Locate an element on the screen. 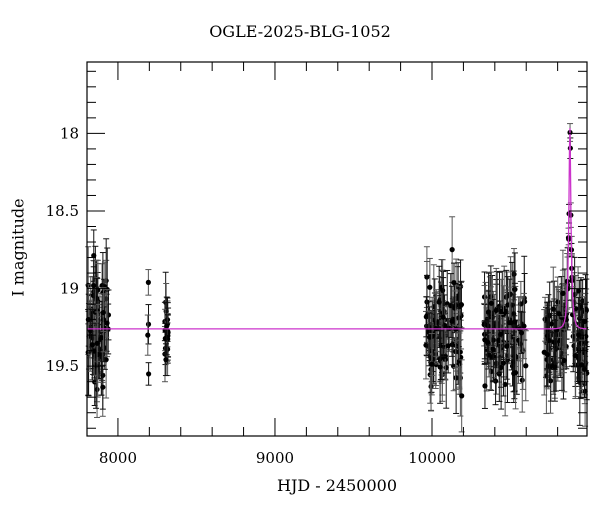  x-tick-label: 8000 is located at coordinates (118, 458).